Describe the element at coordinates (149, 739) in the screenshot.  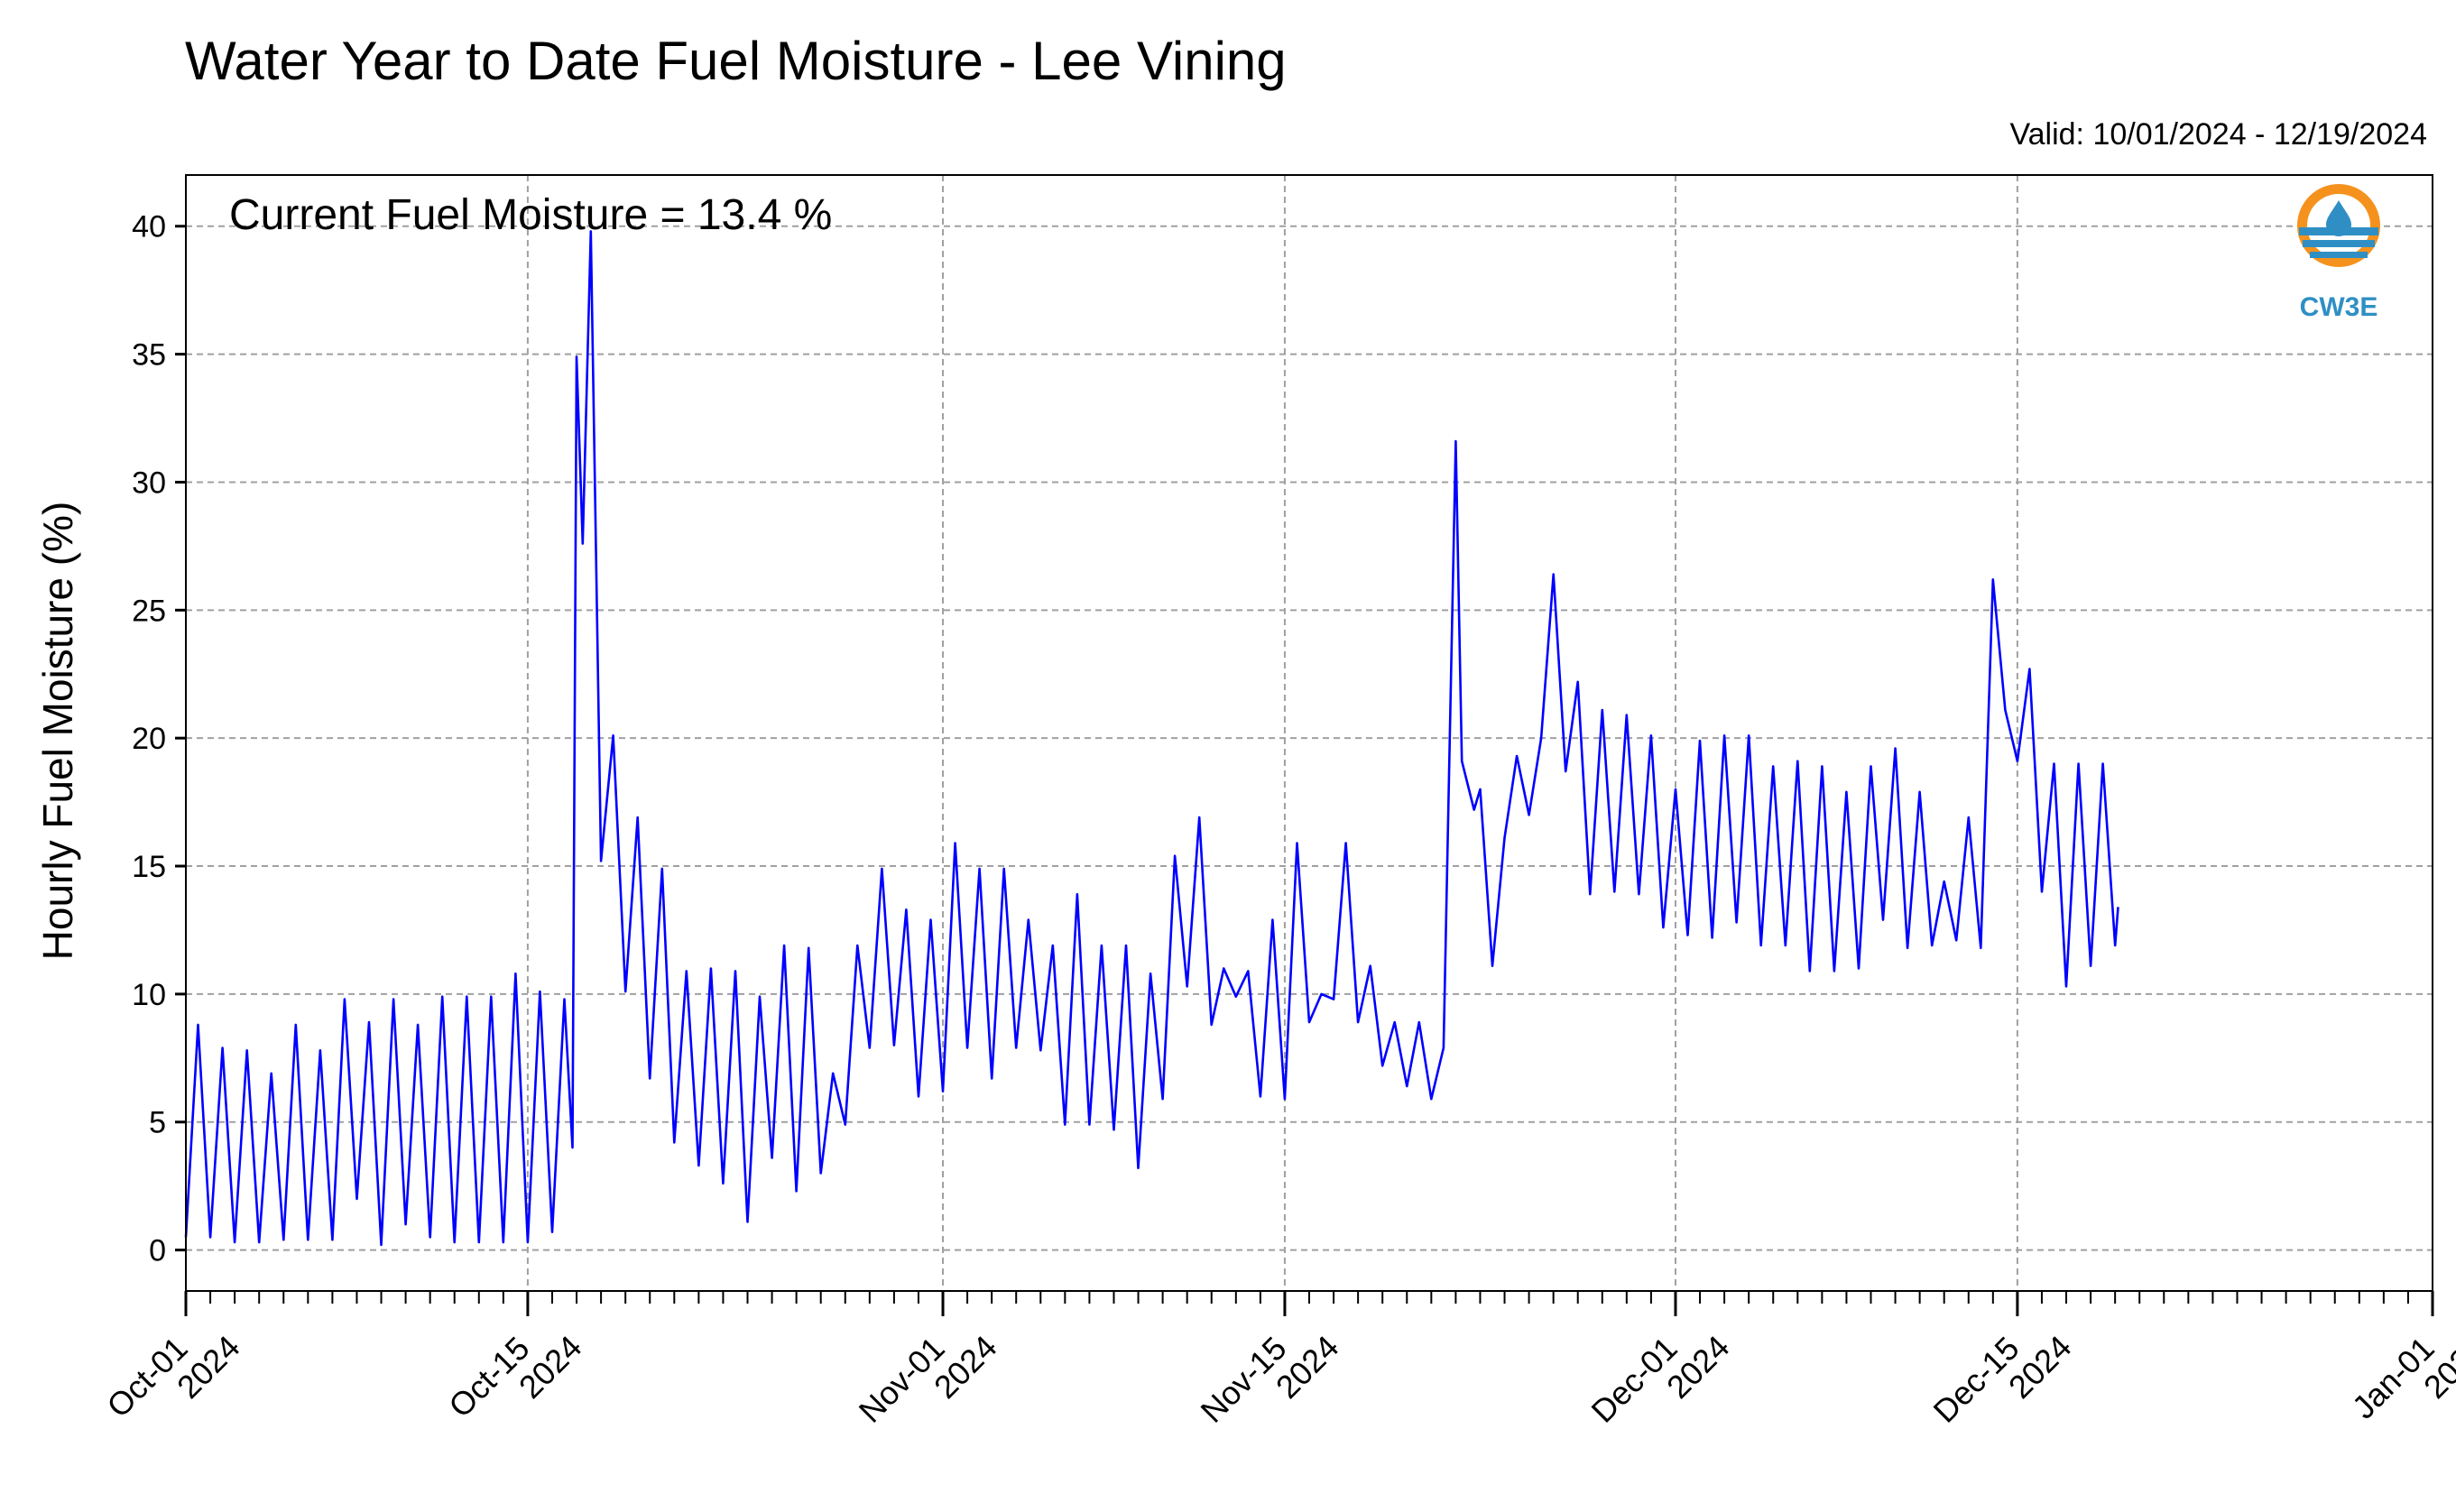
I see `y-tick-label: 20` at that location.